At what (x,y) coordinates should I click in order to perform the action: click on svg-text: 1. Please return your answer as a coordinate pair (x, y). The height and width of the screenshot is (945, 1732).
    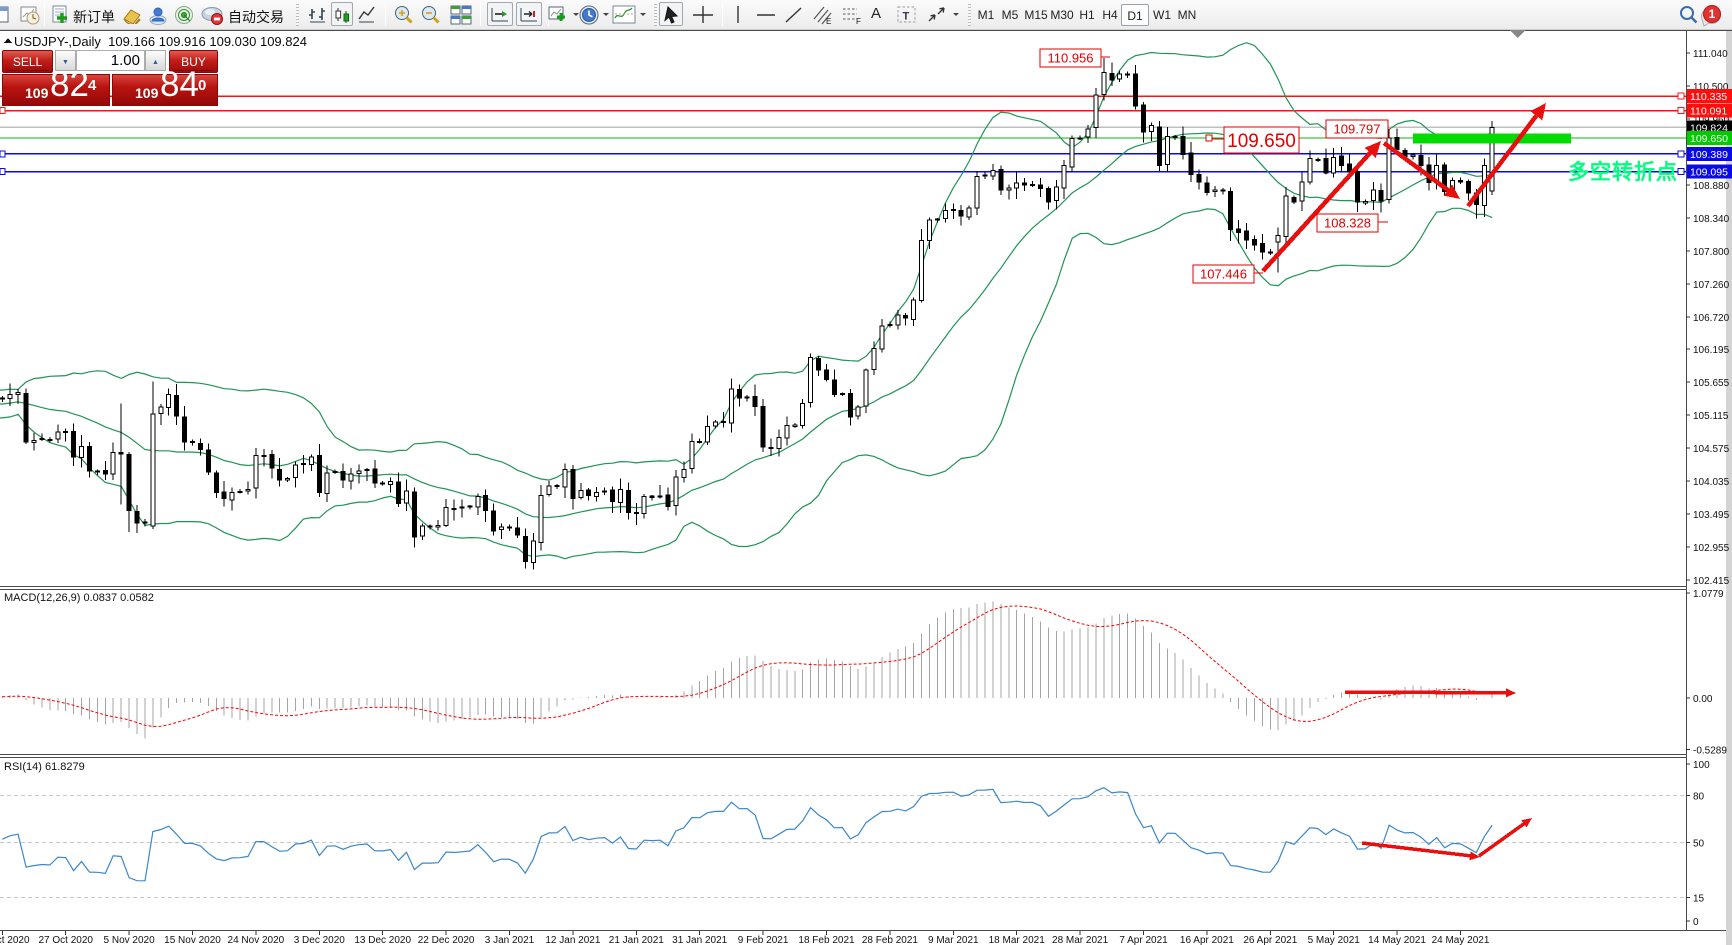
    Looking at the image, I should click on (1712, 14).